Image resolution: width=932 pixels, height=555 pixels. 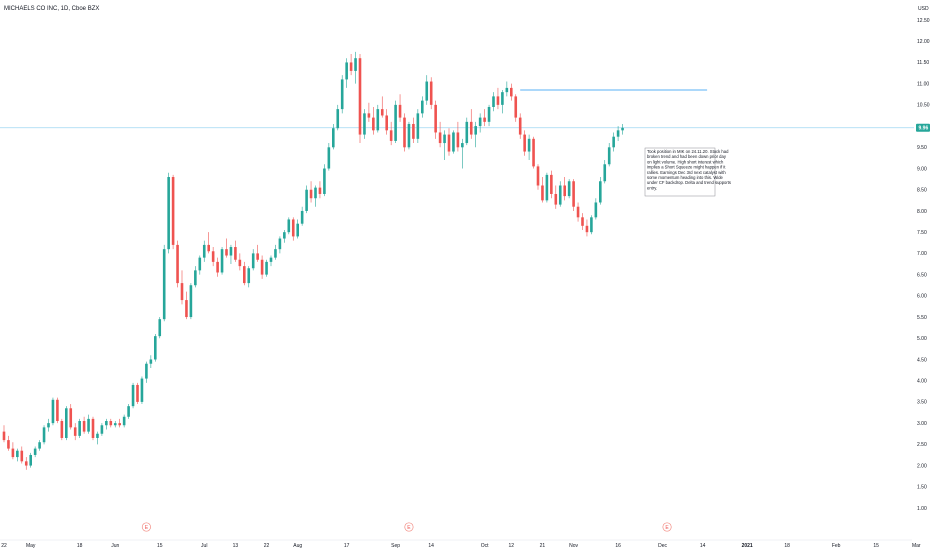 I want to click on price-tick-label: 8.00, so click(x=922, y=212).